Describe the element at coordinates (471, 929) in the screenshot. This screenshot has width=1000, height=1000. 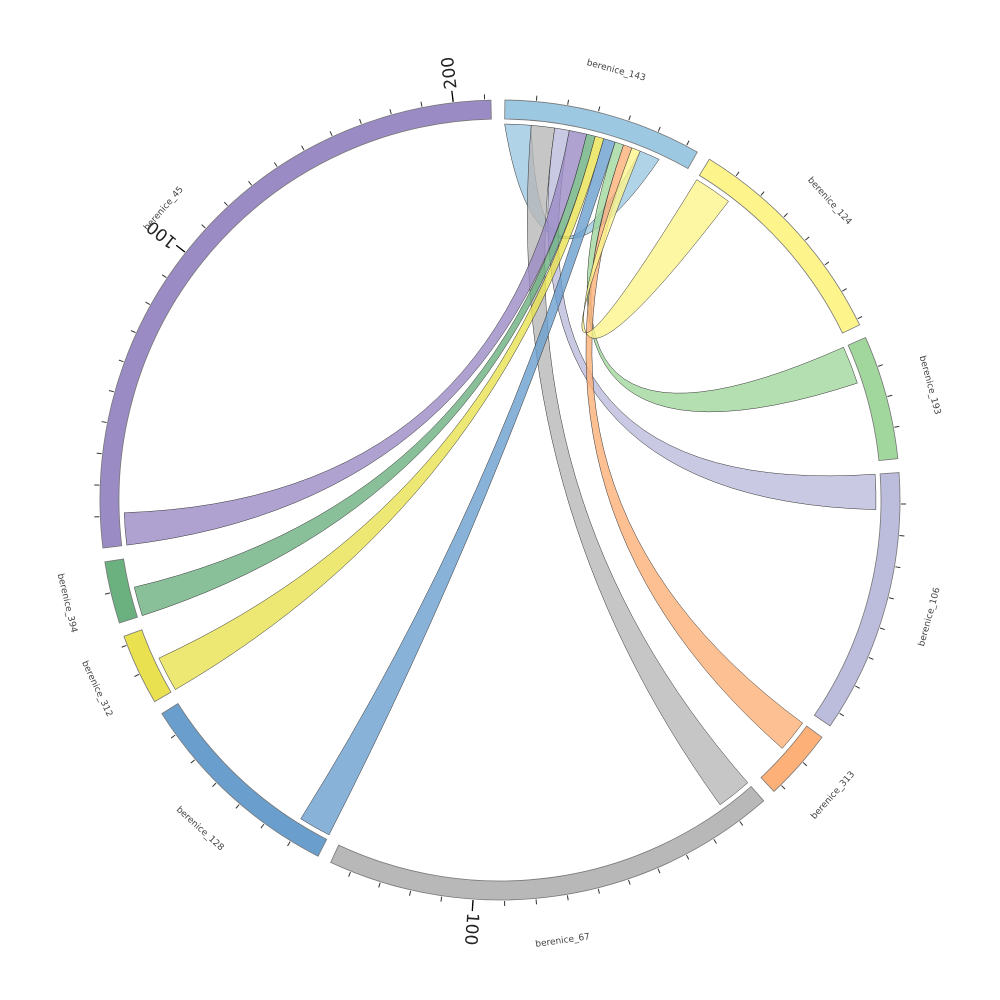
I see `tick-label: 100` at that location.